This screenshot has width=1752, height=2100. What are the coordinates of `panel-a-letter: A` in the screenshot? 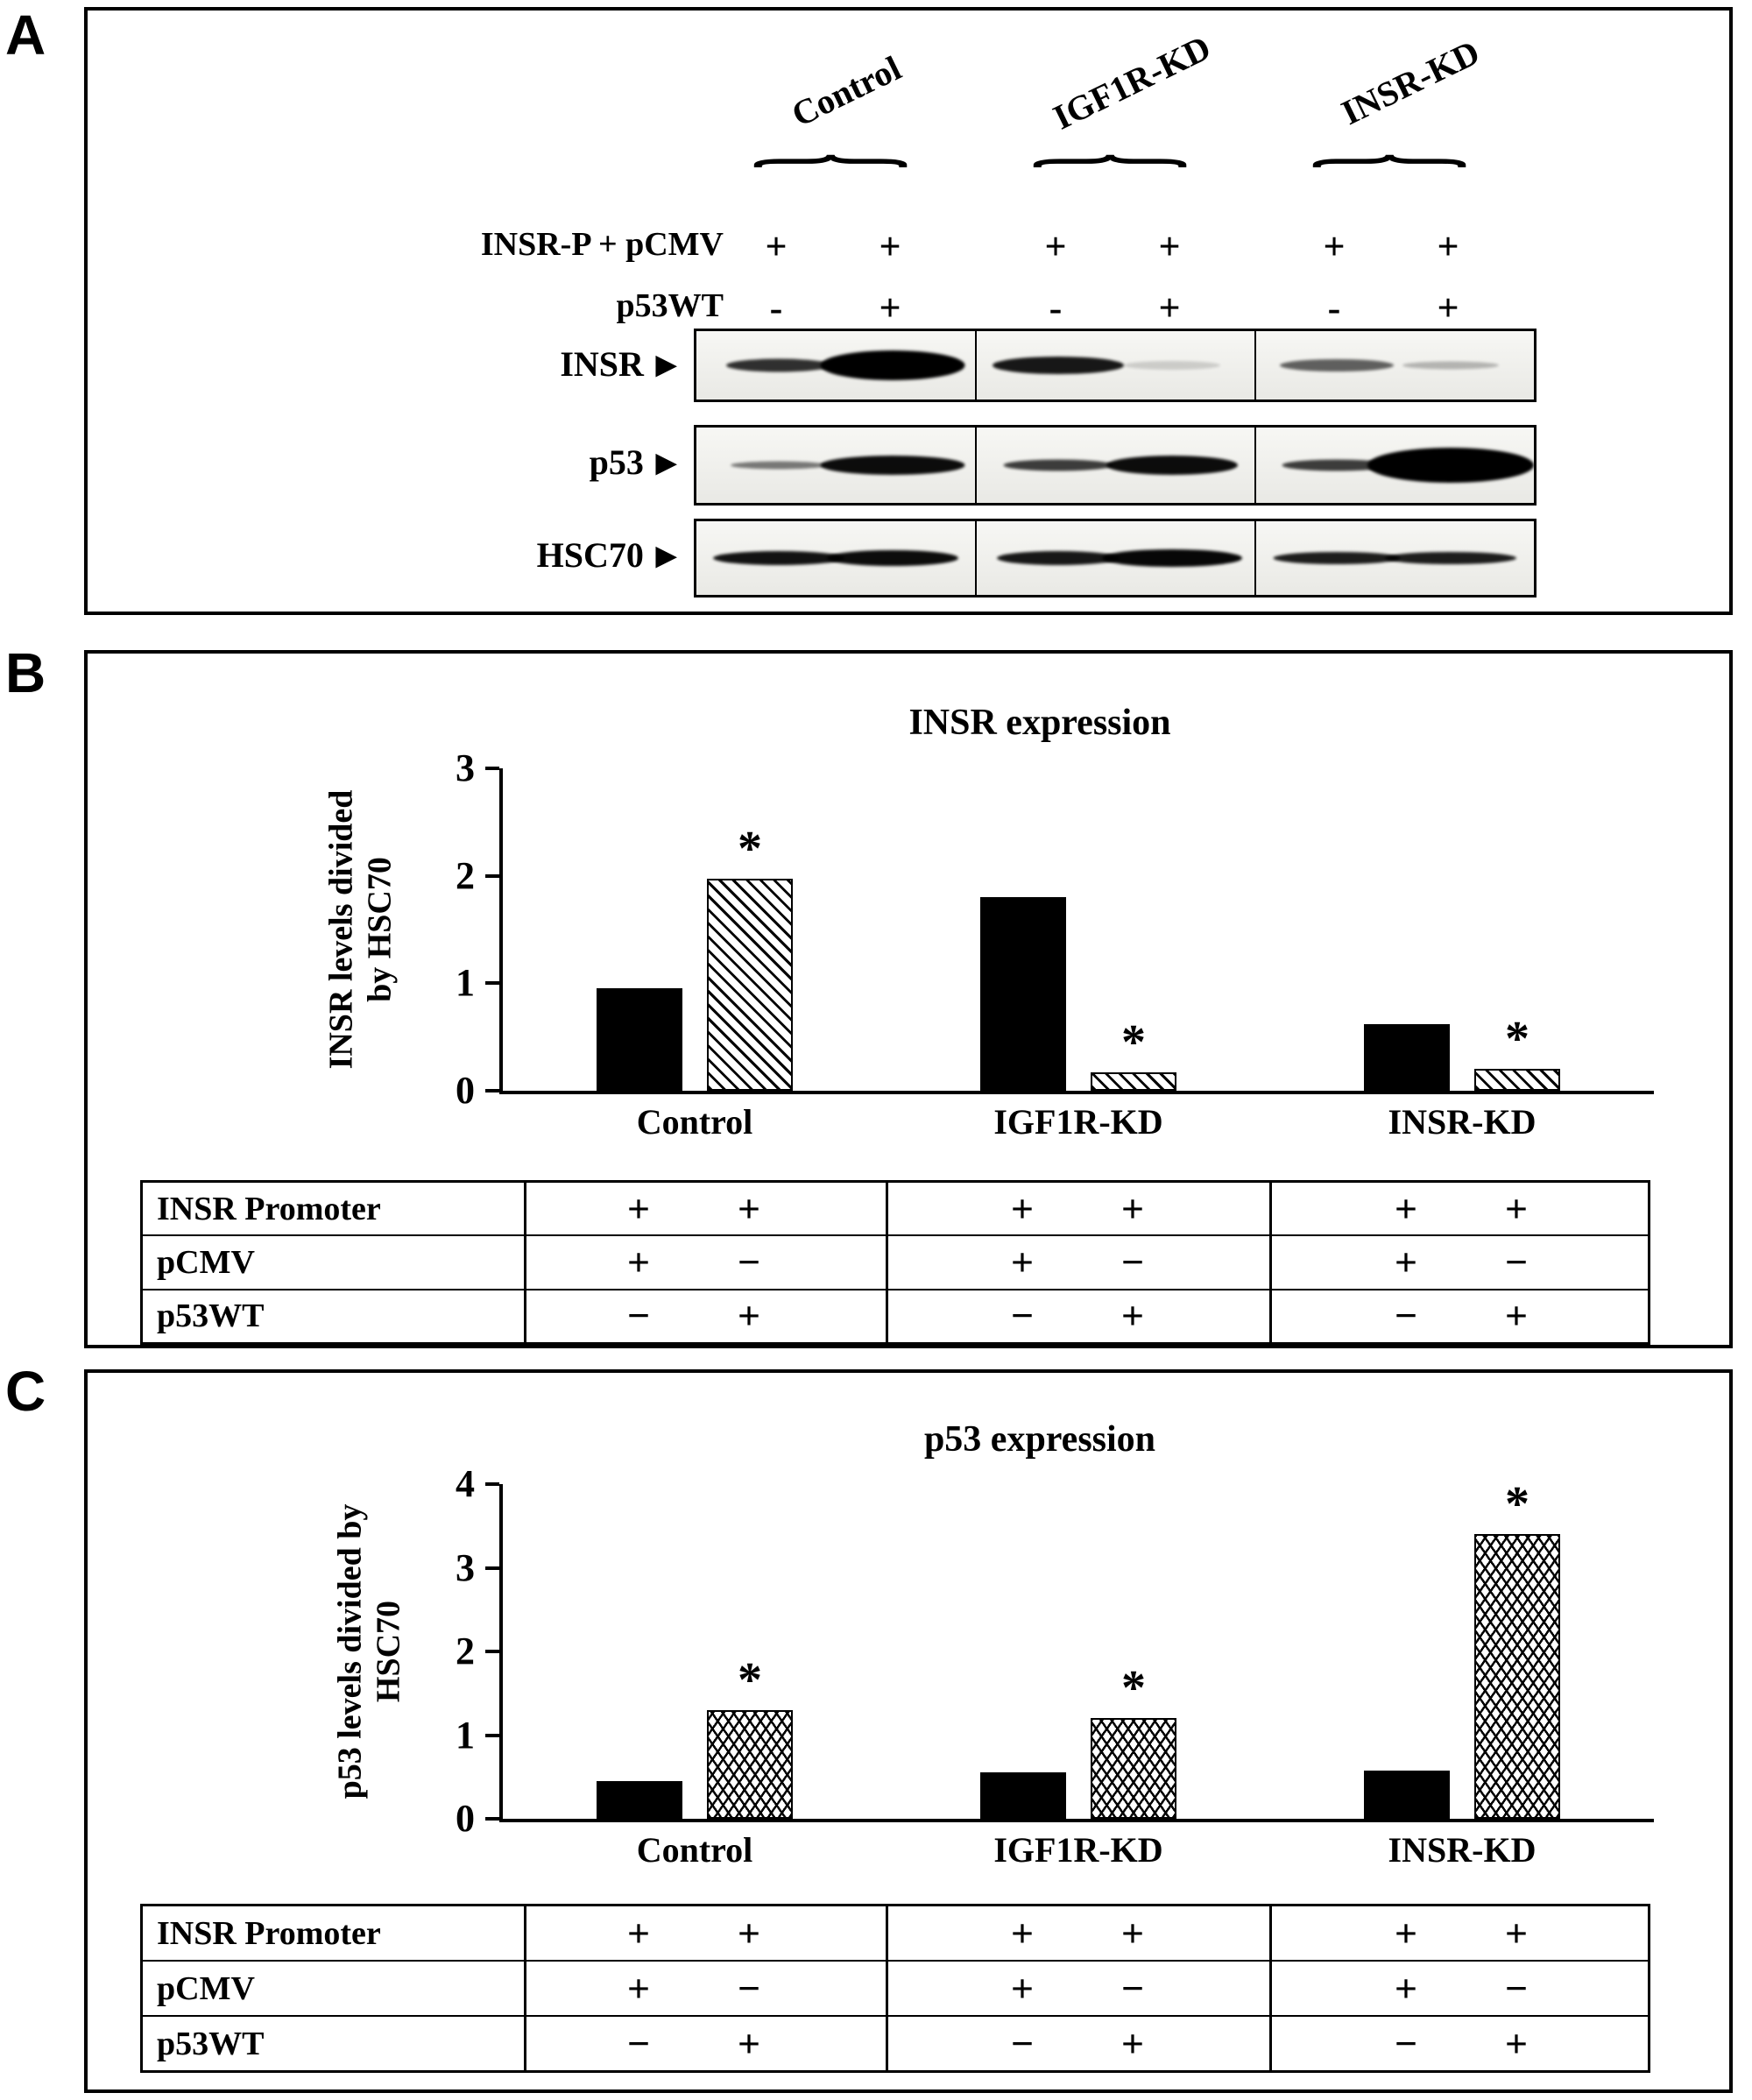 It's located at (25, 35).